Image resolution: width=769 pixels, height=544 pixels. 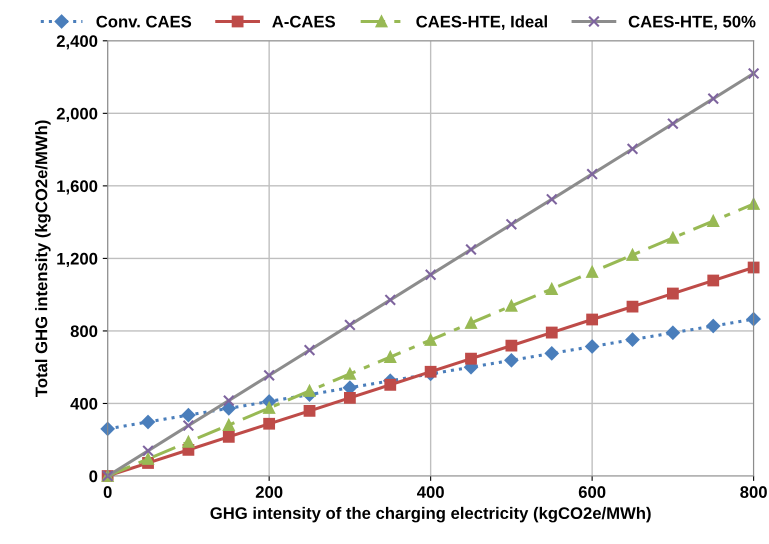 What do you see at coordinates (108, 492) in the screenshot?
I see `x-tick-label: 0` at bounding box center [108, 492].